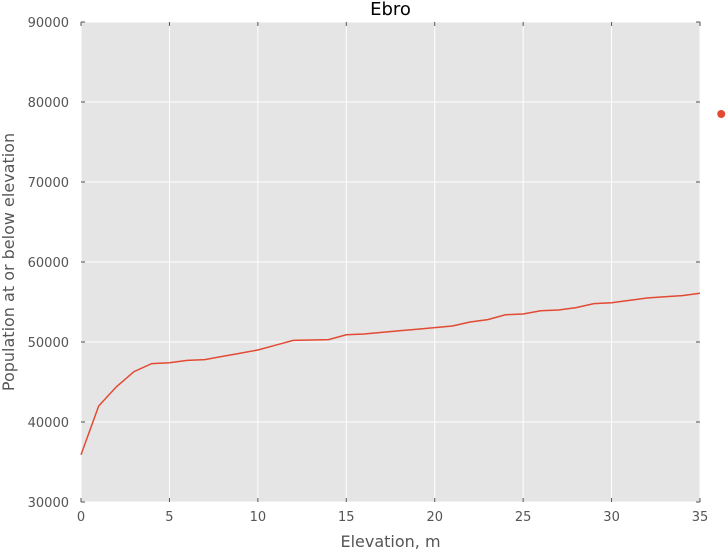 The width and height of the screenshot is (726, 550). What do you see at coordinates (169, 517) in the screenshot?
I see `x-tick-label: 5` at bounding box center [169, 517].